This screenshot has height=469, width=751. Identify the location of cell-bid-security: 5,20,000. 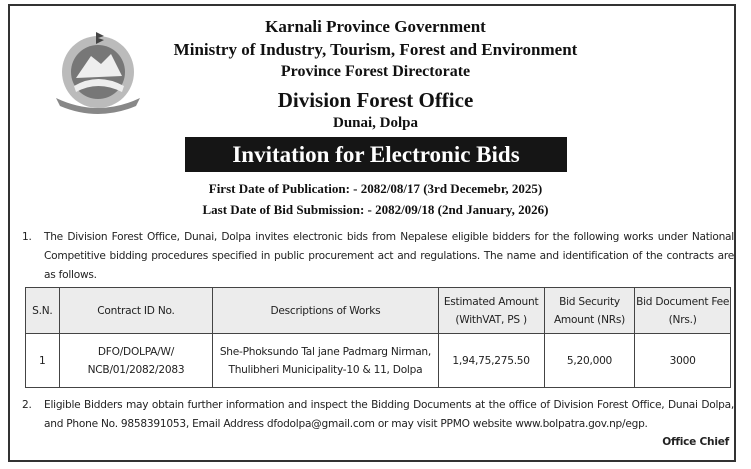
(589, 360).